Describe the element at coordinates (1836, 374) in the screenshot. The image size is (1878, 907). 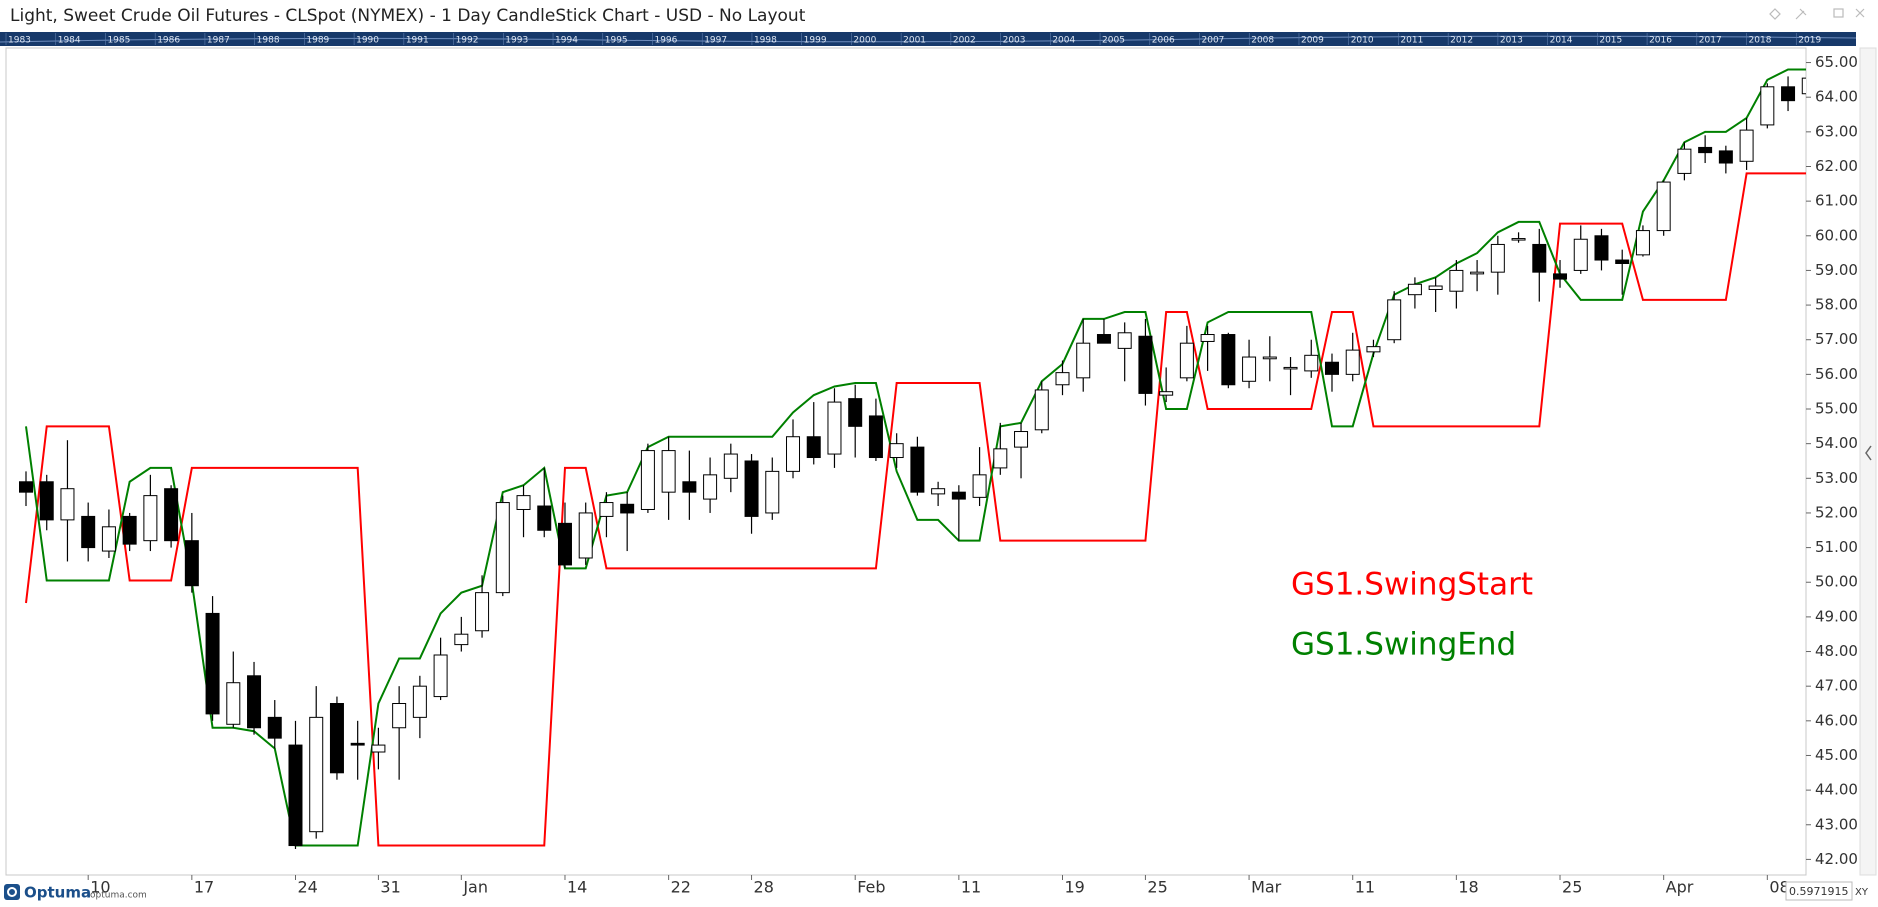
I see `y-tick-label: 56.00` at that location.